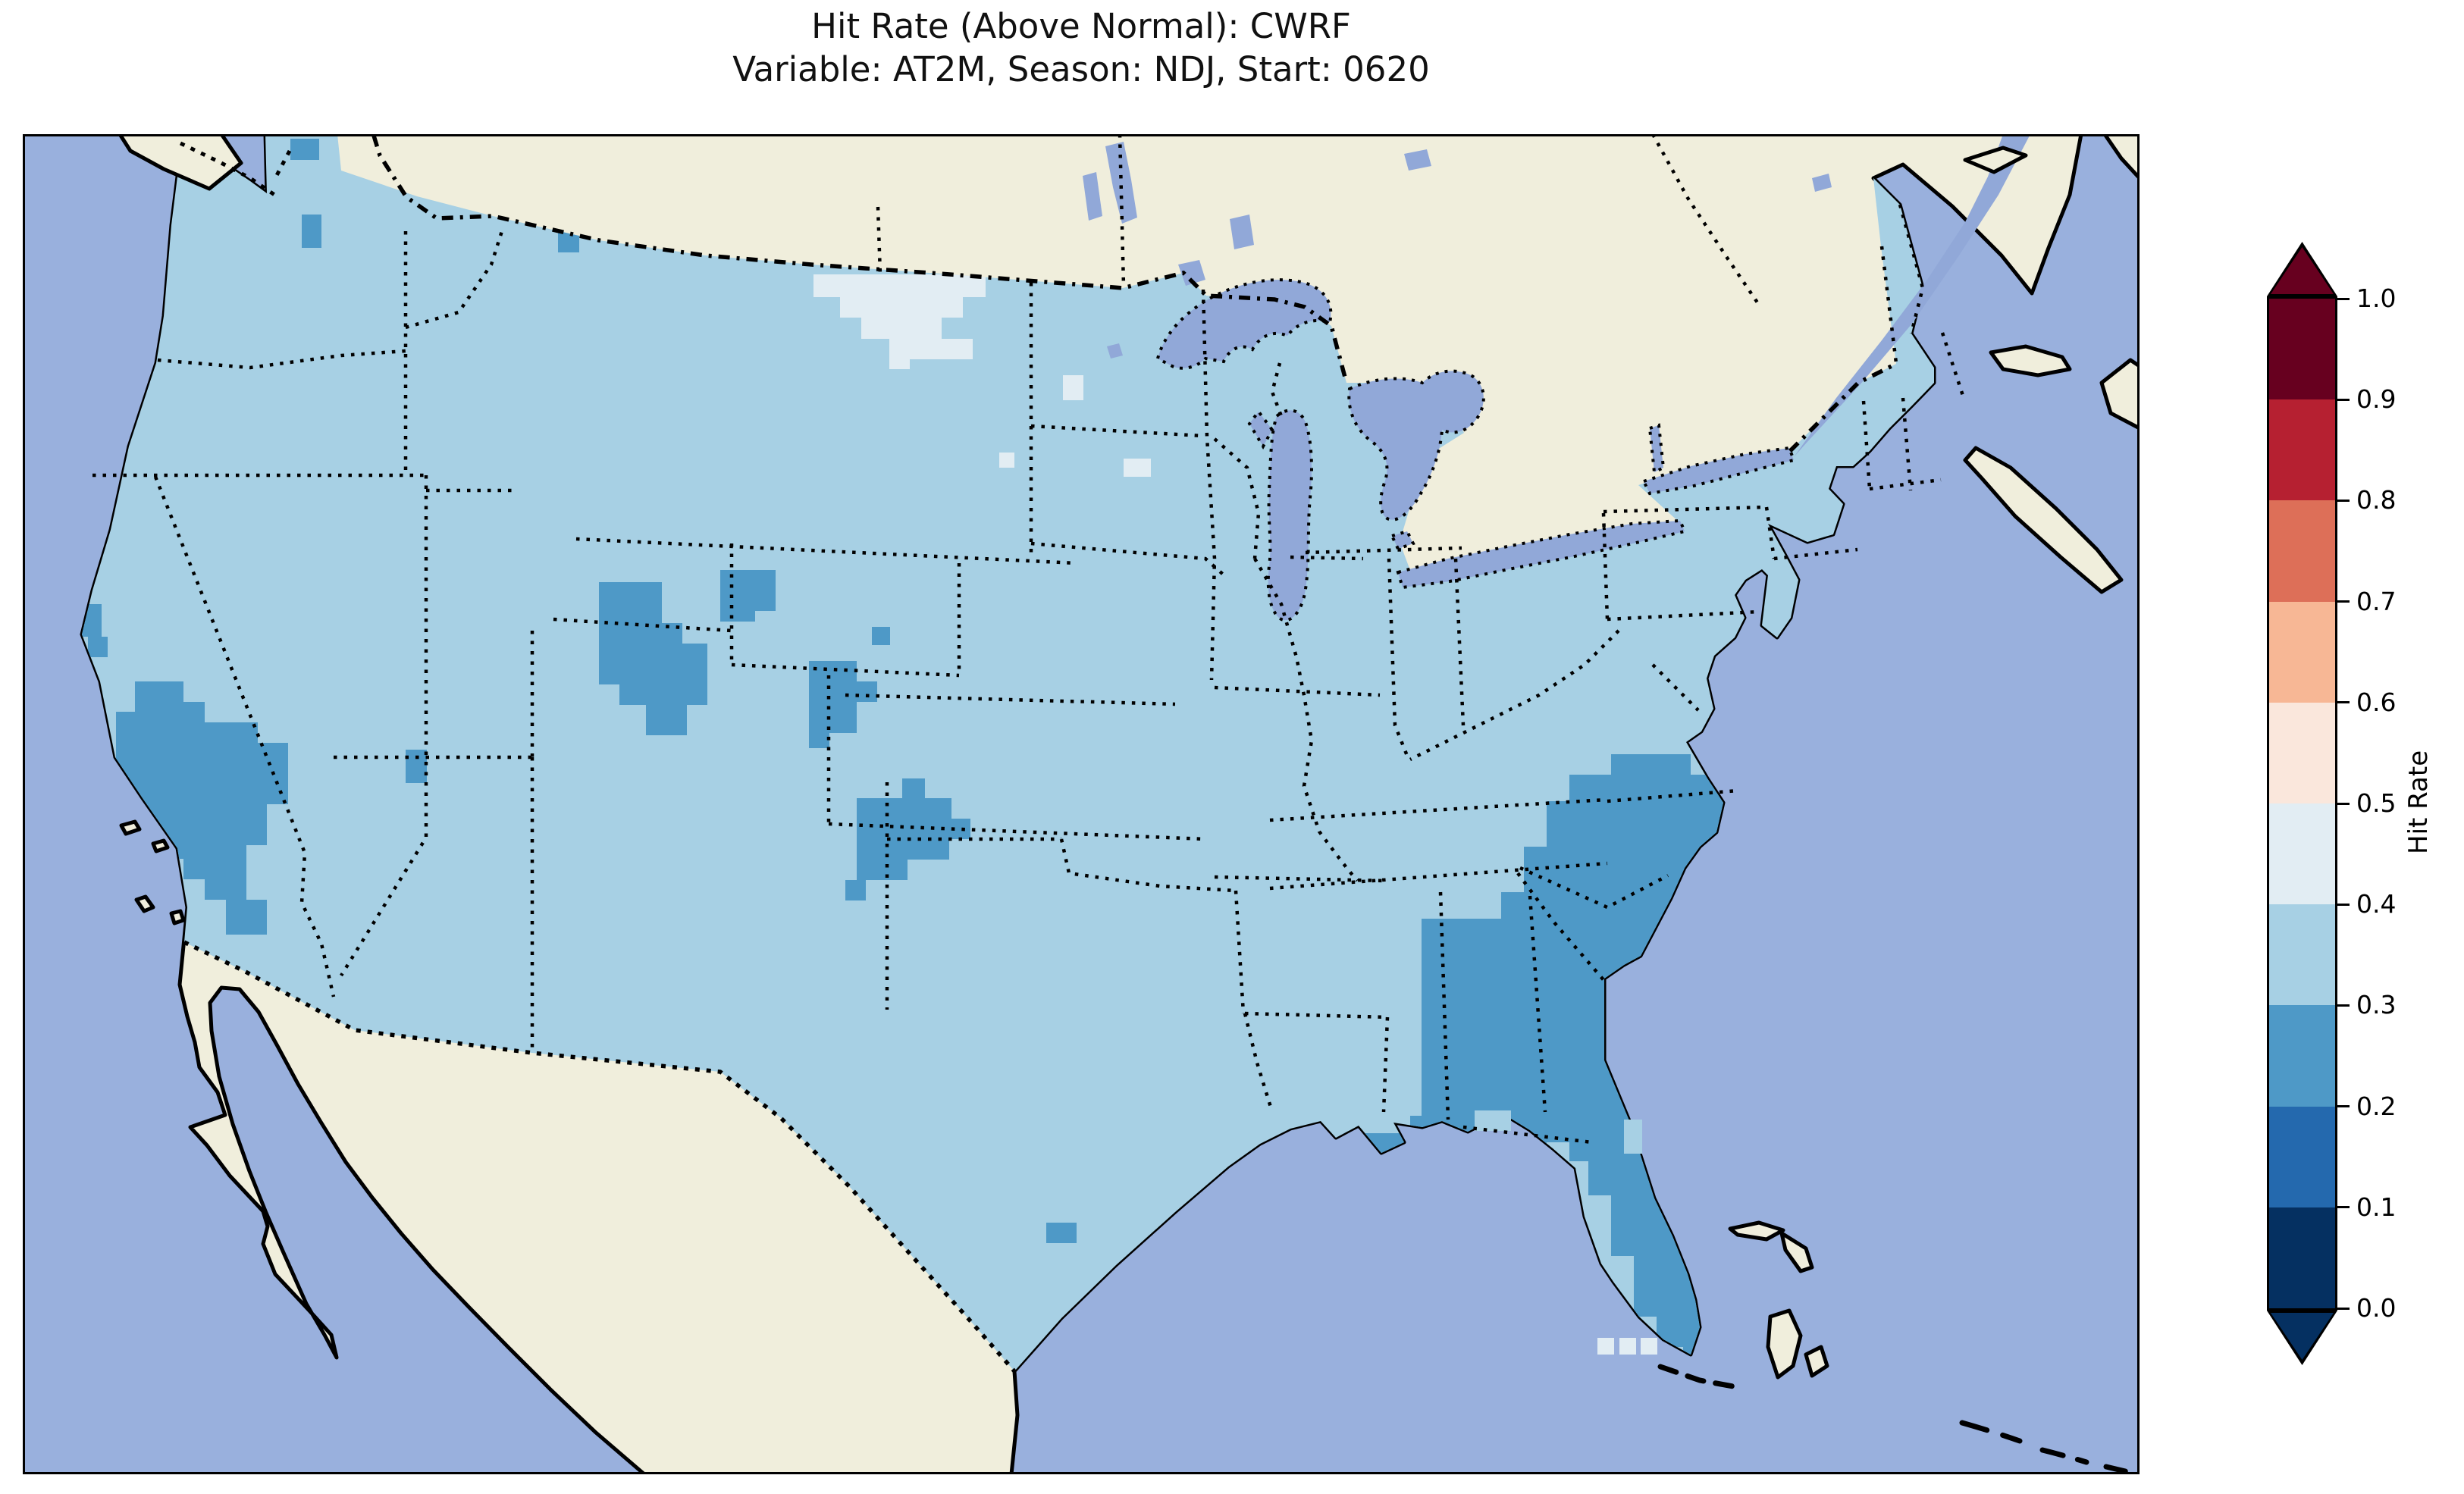 The image size is (2464, 1494). Describe the element at coordinates (236, 170) in the screenshot. I see `juan-de-fuca-strait-border` at that location.